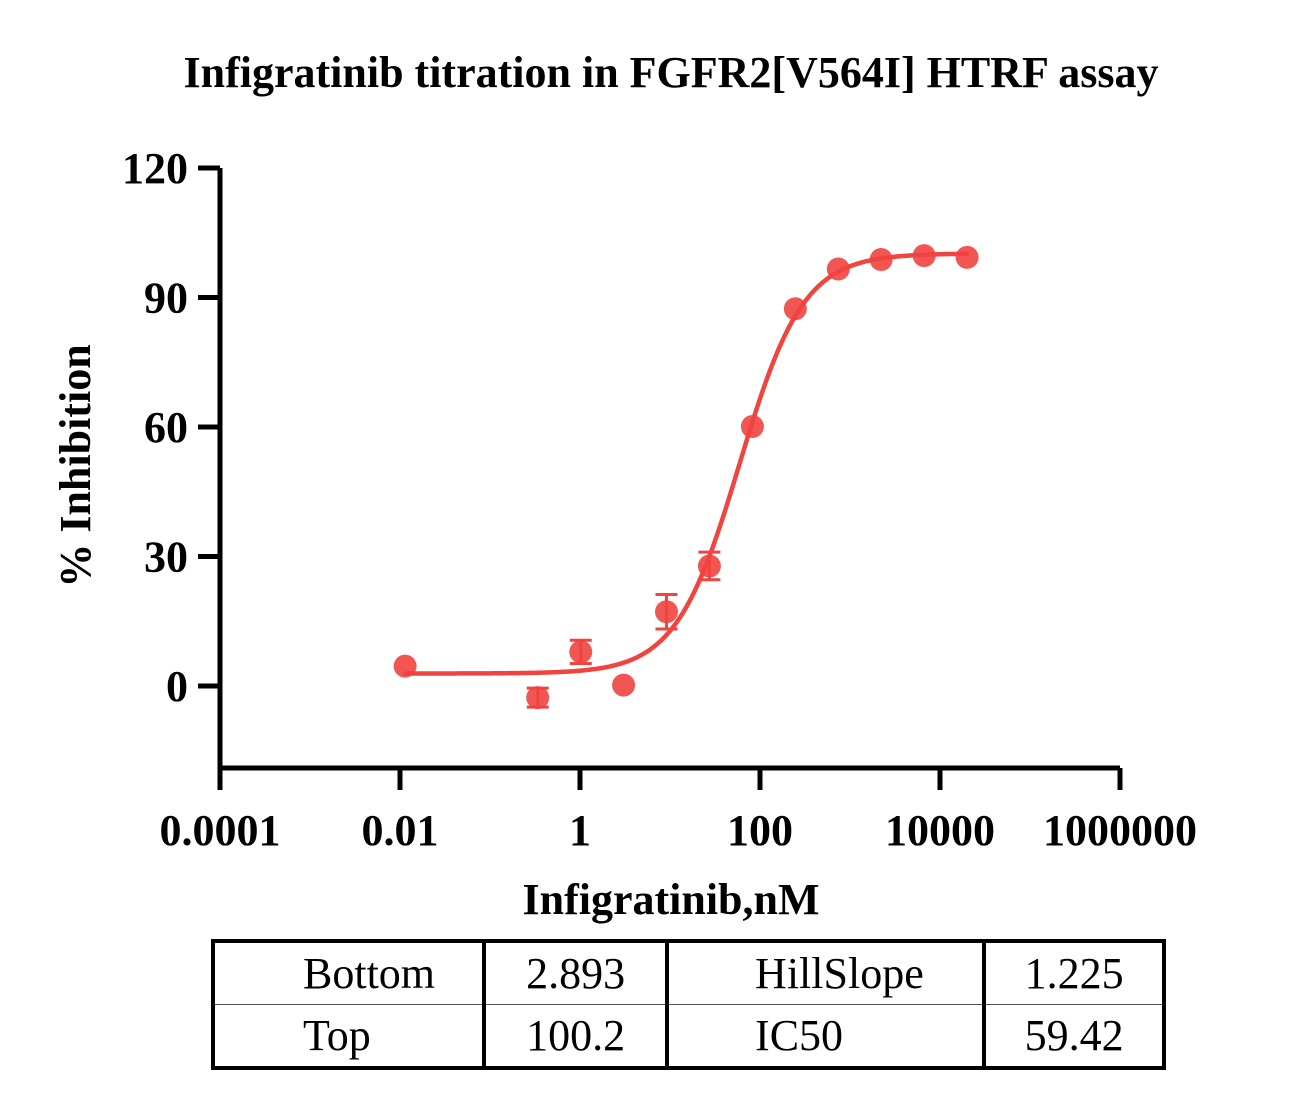  I want to click on y-axis-label: % Inhibition, so click(75, 465).